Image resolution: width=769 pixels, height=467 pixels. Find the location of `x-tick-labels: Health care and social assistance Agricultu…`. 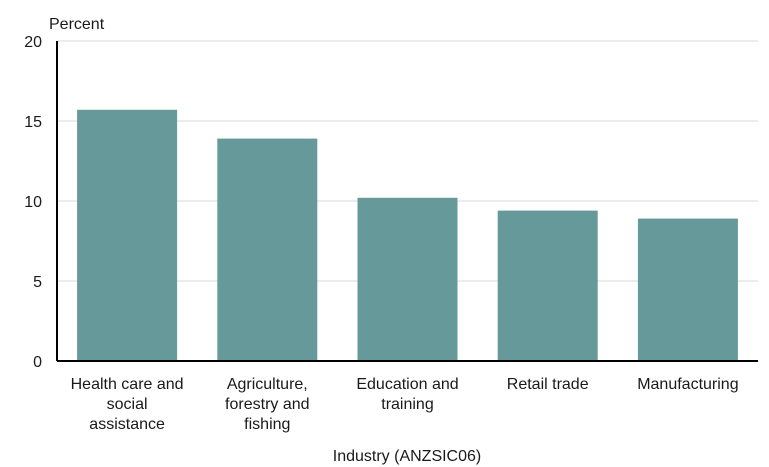

x-tick-labels: Health care and social assistance Agricultu… is located at coordinates (405, 404).